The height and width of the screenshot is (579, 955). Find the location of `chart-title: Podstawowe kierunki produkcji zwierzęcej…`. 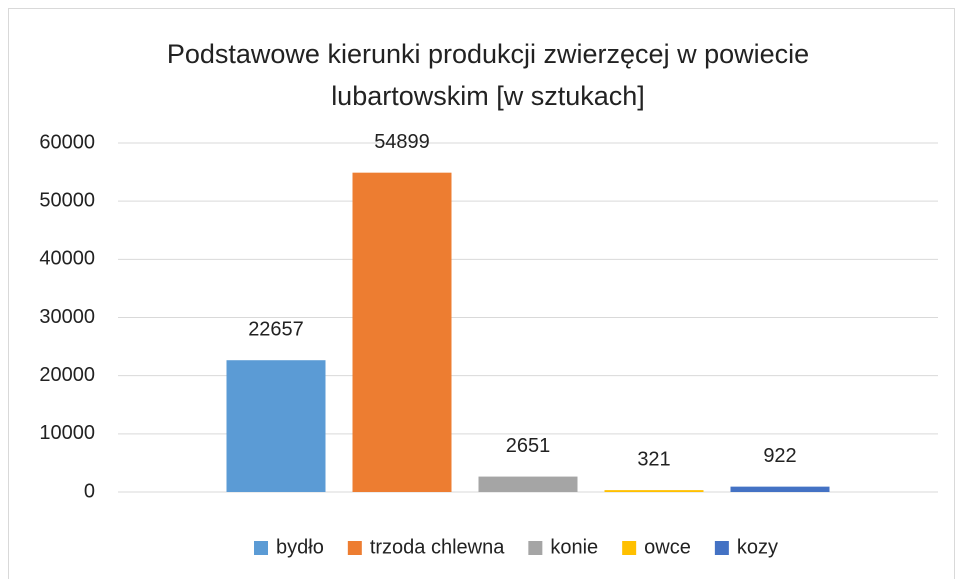

chart-title: Podstawowe kierunki produkcji zwierzęcej… is located at coordinates (488, 75).